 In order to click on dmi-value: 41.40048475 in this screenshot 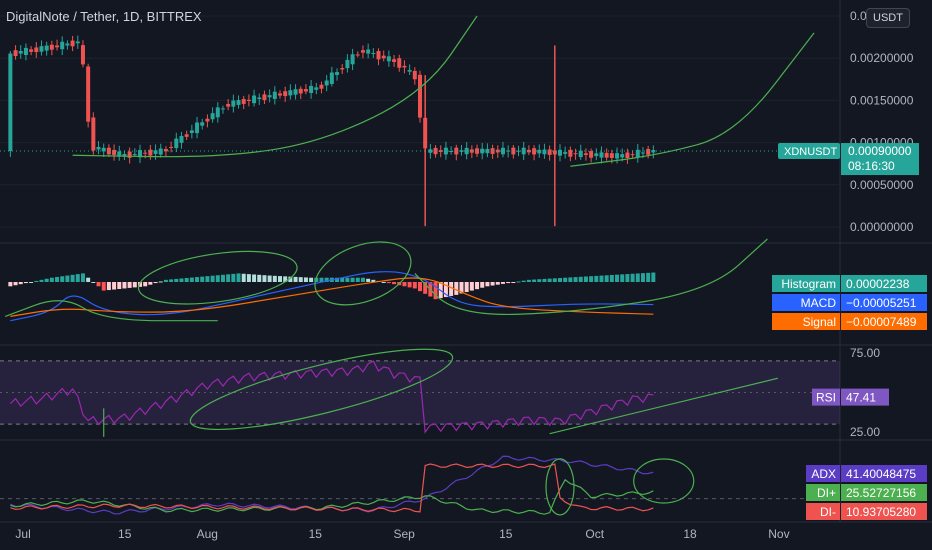, I will do `click(881, 474)`.